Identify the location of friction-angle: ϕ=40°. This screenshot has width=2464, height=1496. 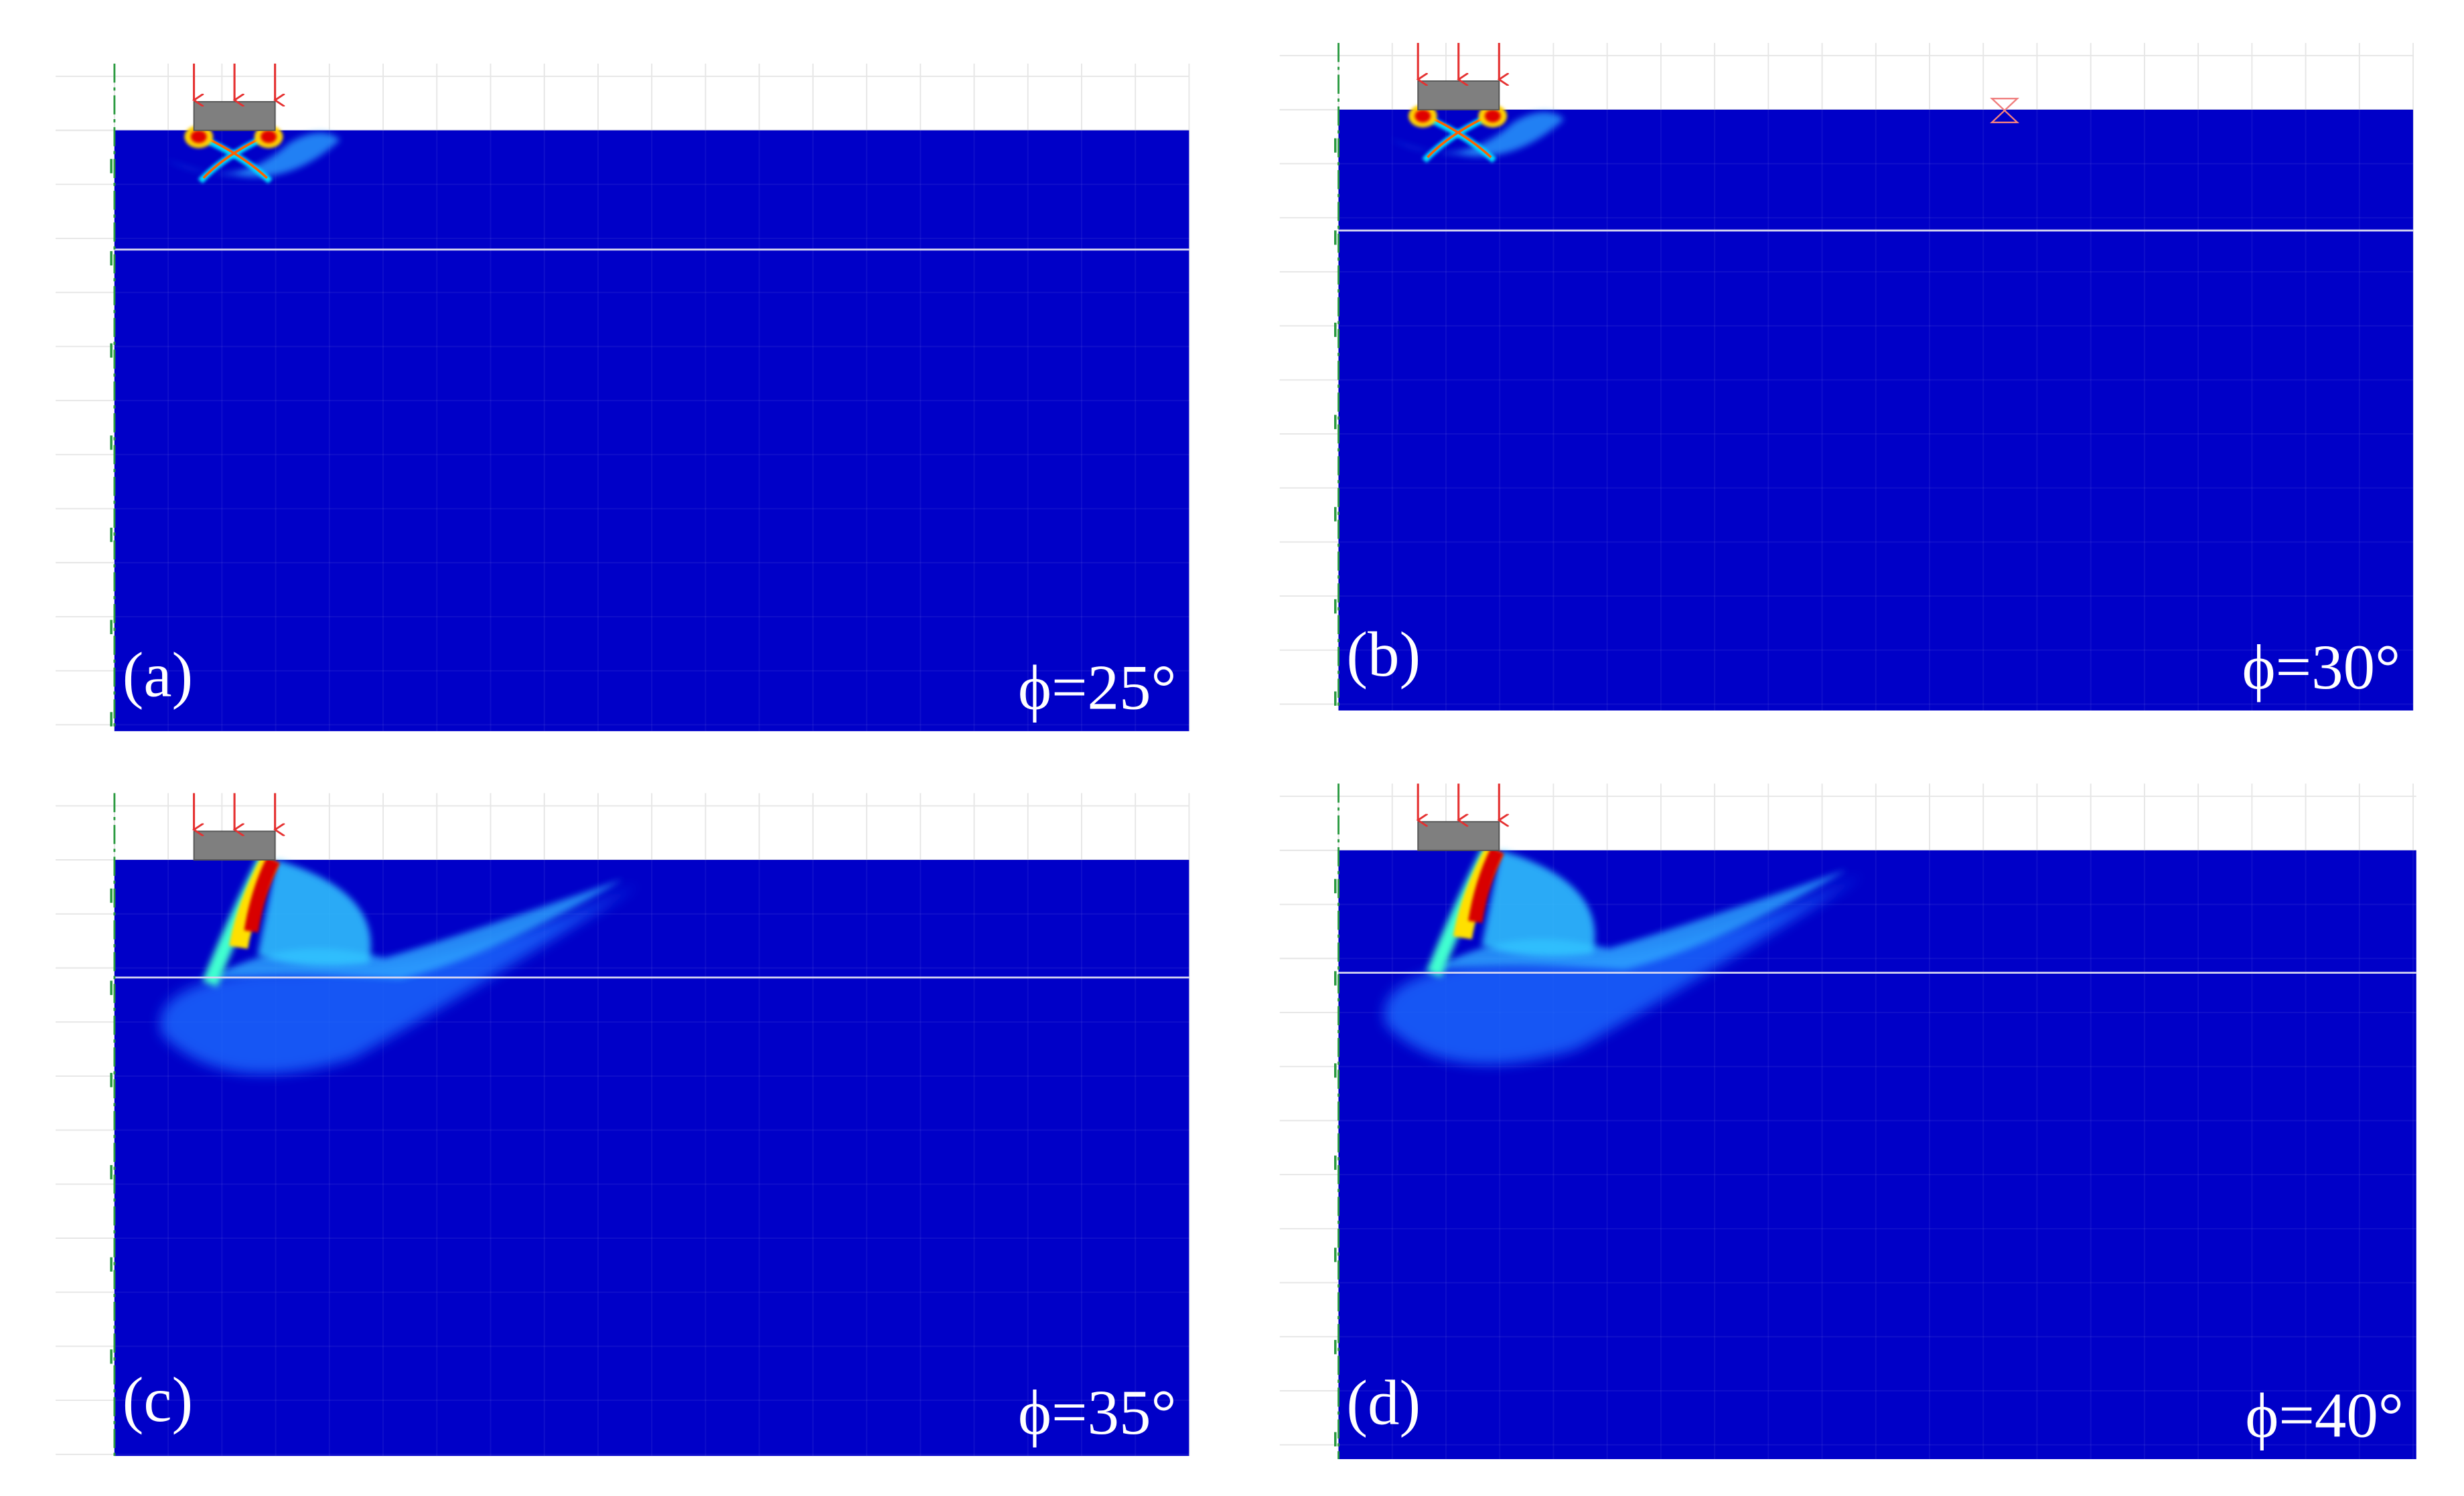
(2324, 1416).